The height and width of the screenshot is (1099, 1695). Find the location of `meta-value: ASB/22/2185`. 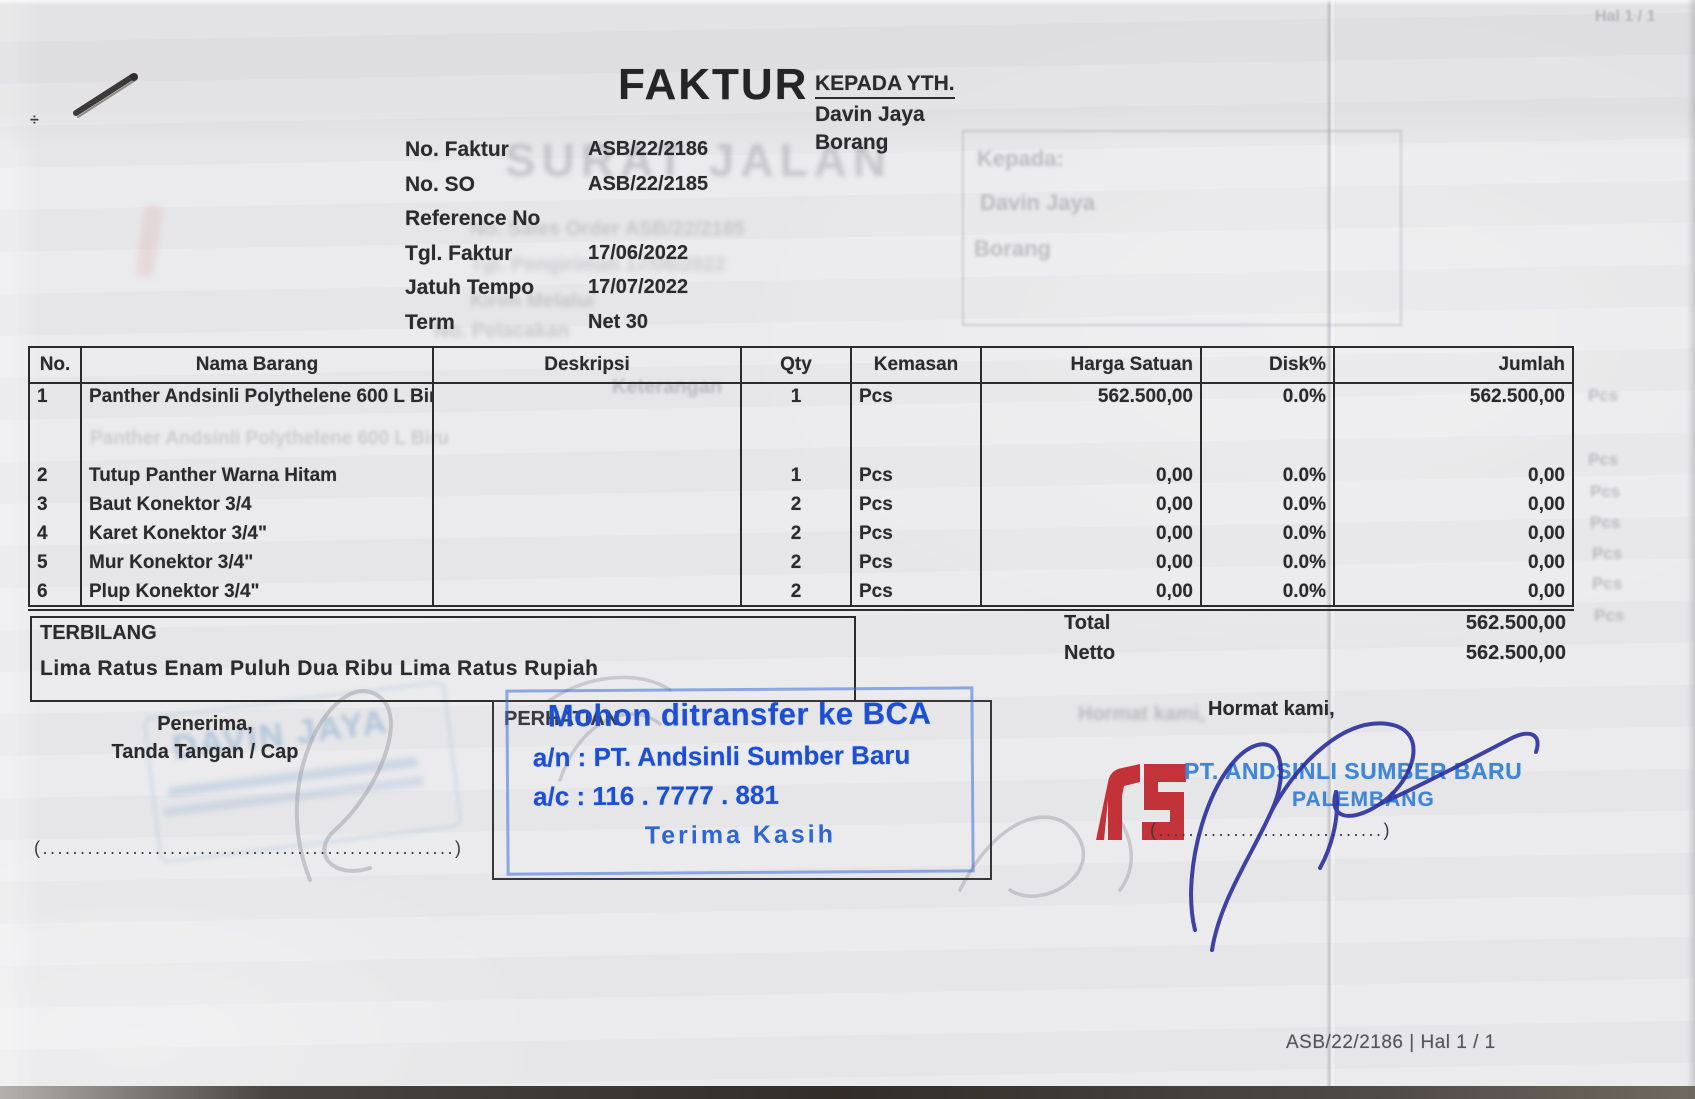

meta-value: ASB/22/2185 is located at coordinates (648, 183).